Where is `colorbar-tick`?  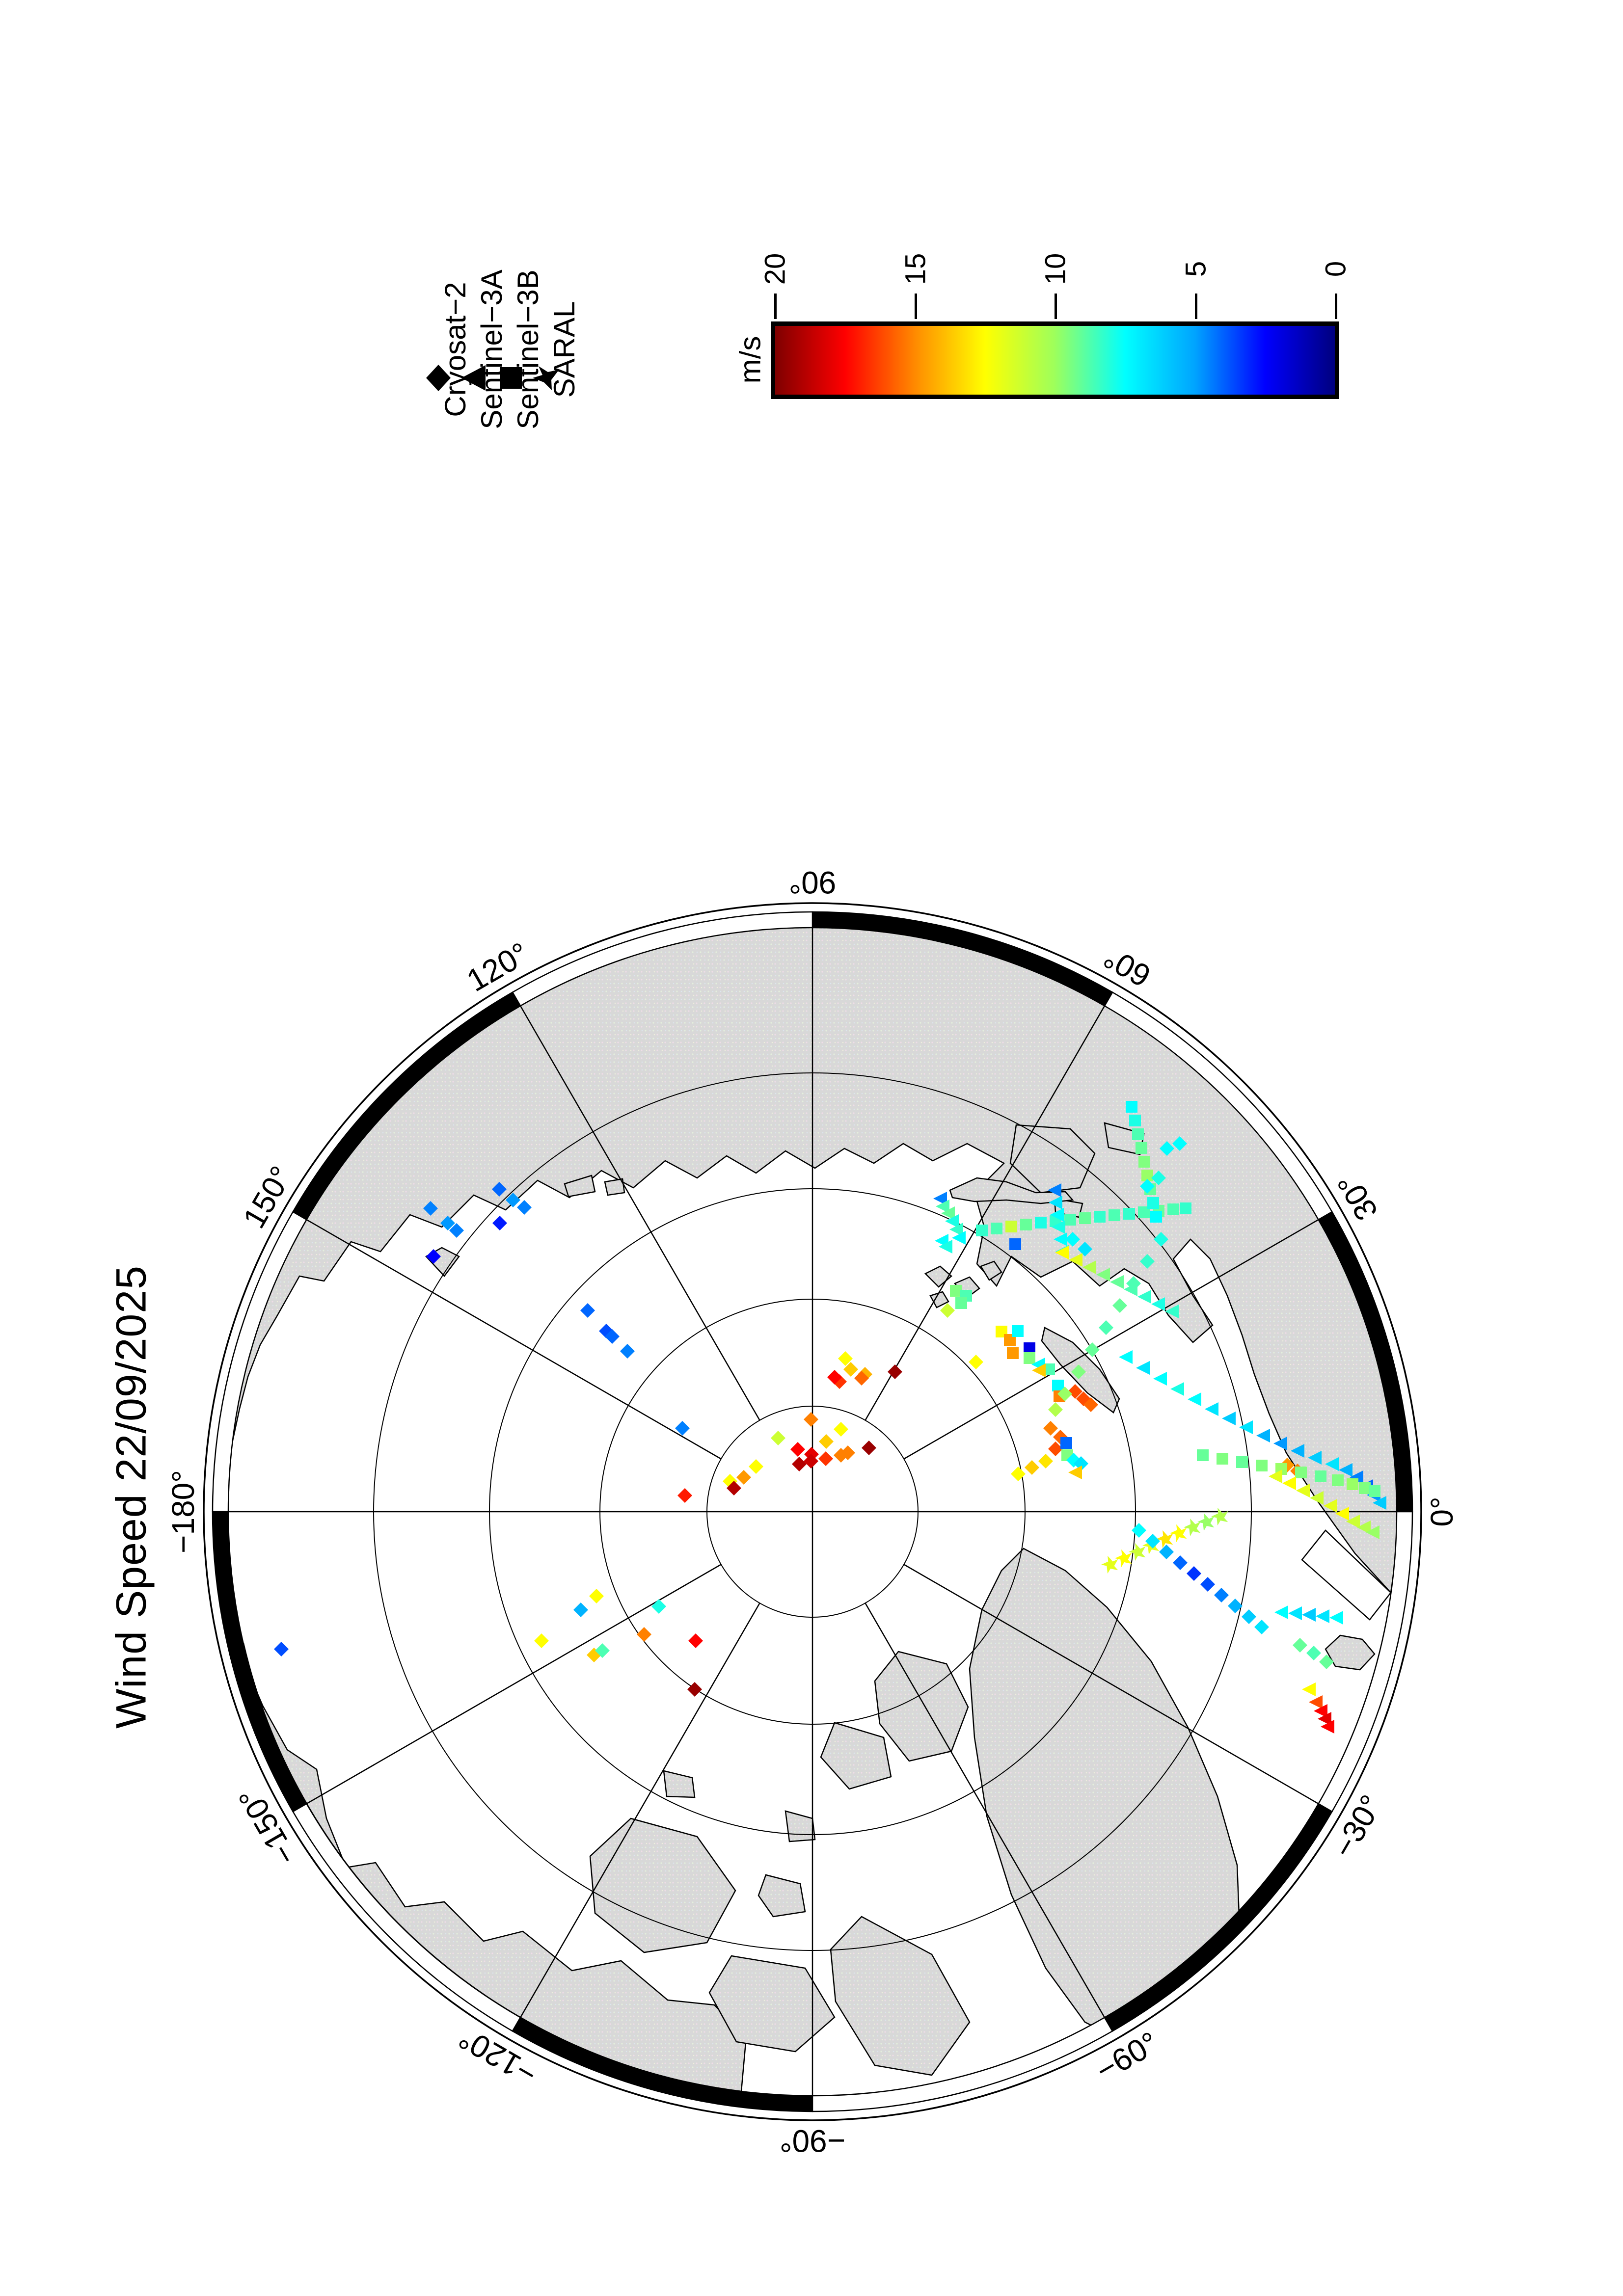 colorbar-tick is located at coordinates (775, 306).